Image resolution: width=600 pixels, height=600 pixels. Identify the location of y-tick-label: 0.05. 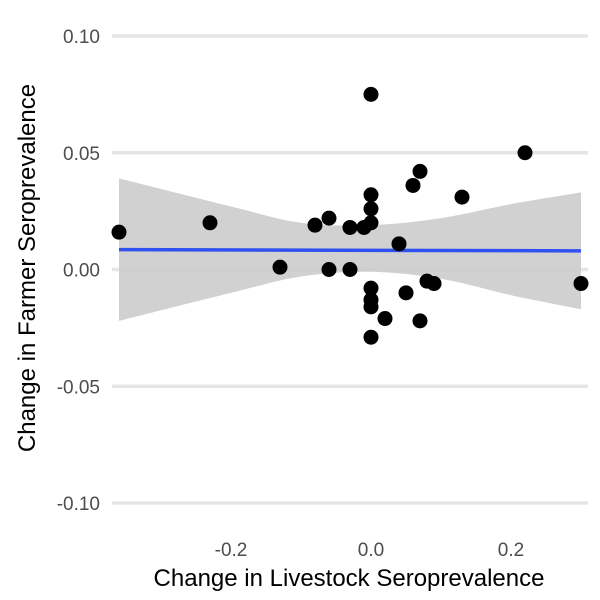
(81, 154).